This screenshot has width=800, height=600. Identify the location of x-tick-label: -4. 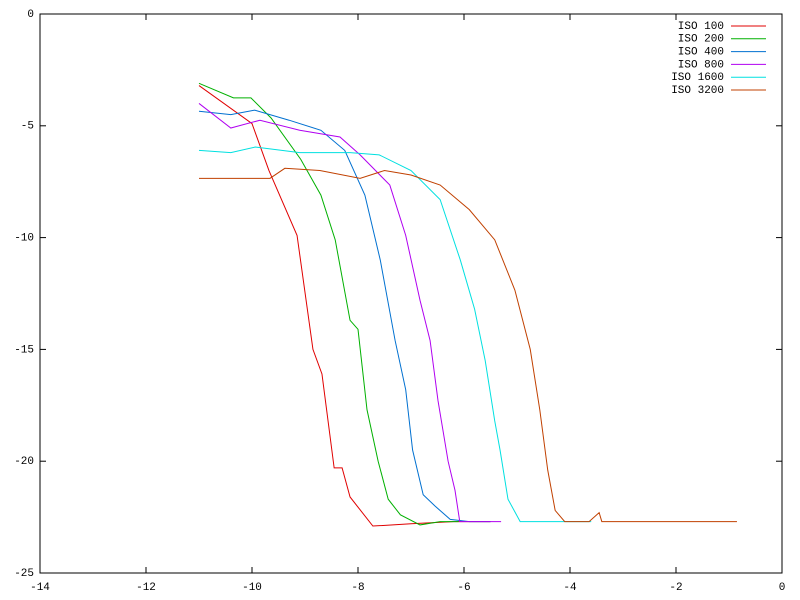
(570, 588).